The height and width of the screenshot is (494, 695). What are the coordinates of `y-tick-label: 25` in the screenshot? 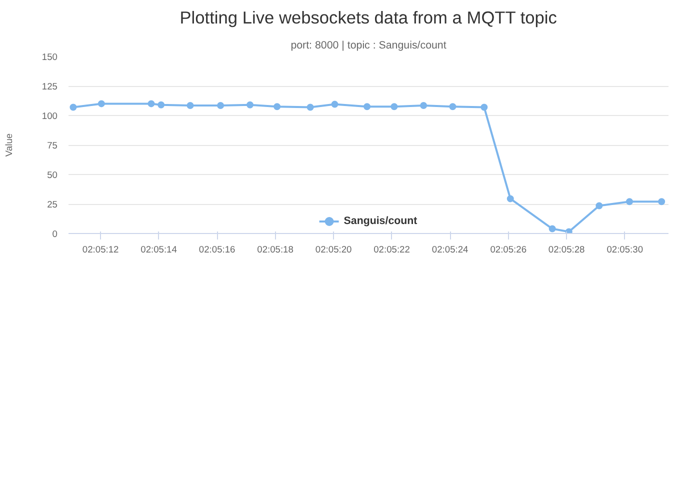 It's located at (52, 205).